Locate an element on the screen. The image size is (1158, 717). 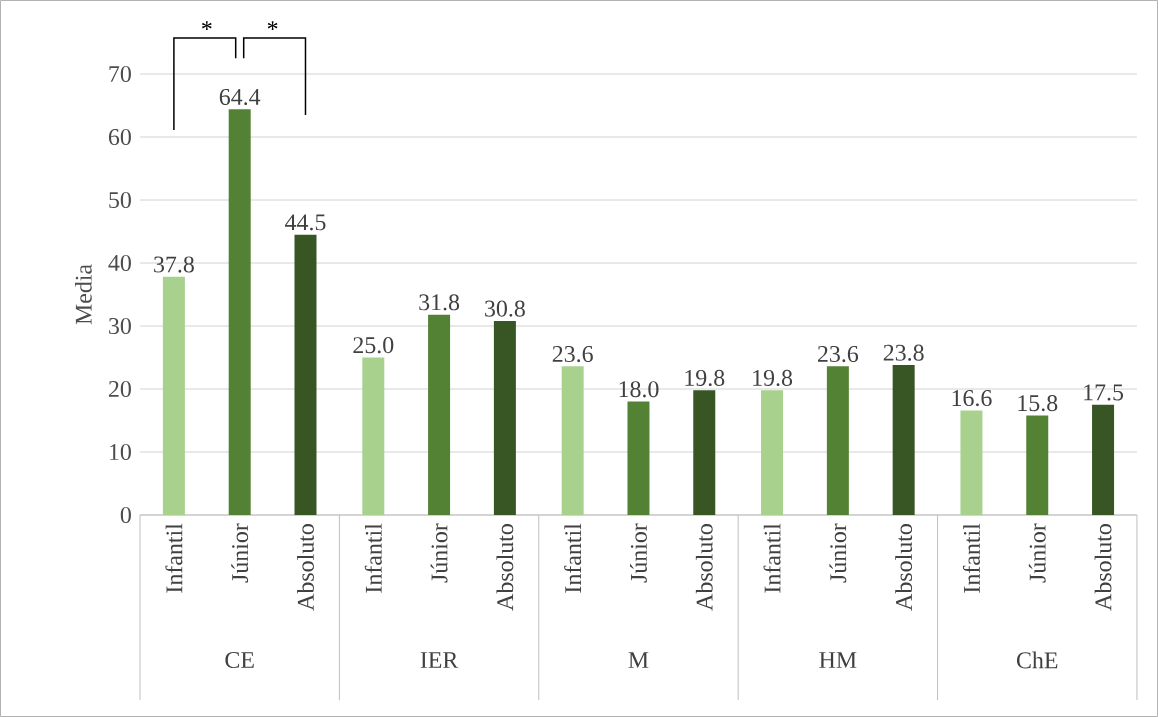
x-tick-label: M is located at coordinates (638, 660).